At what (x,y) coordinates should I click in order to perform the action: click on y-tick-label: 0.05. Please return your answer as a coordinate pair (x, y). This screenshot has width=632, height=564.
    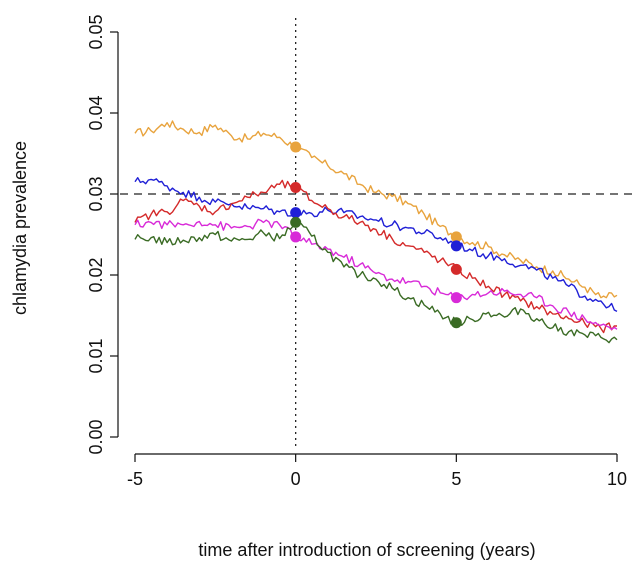
    Looking at the image, I should click on (96, 31).